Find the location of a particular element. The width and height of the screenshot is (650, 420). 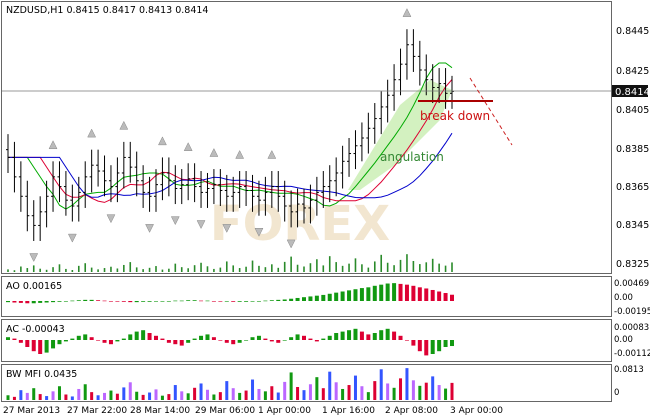

mfi-tick: 0.0813 is located at coordinates (629, 370).